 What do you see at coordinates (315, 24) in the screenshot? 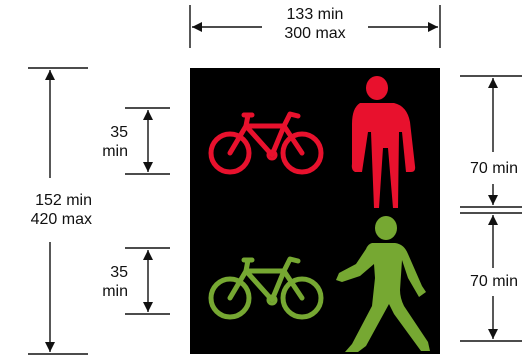
I see `width-dimension-label: 133 min 300 max` at bounding box center [315, 24].